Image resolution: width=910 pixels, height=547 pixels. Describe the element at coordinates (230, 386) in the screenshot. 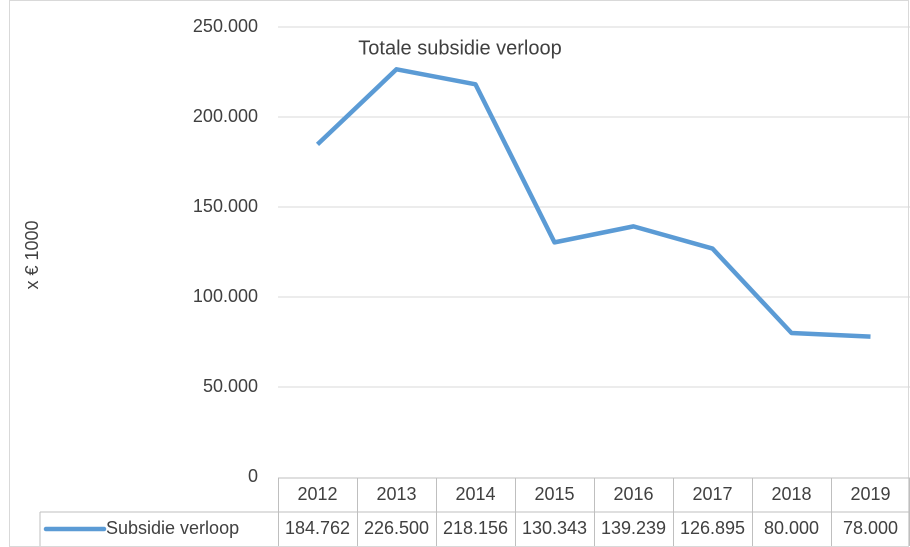

I see `y-tick-label: 50.000` at that location.